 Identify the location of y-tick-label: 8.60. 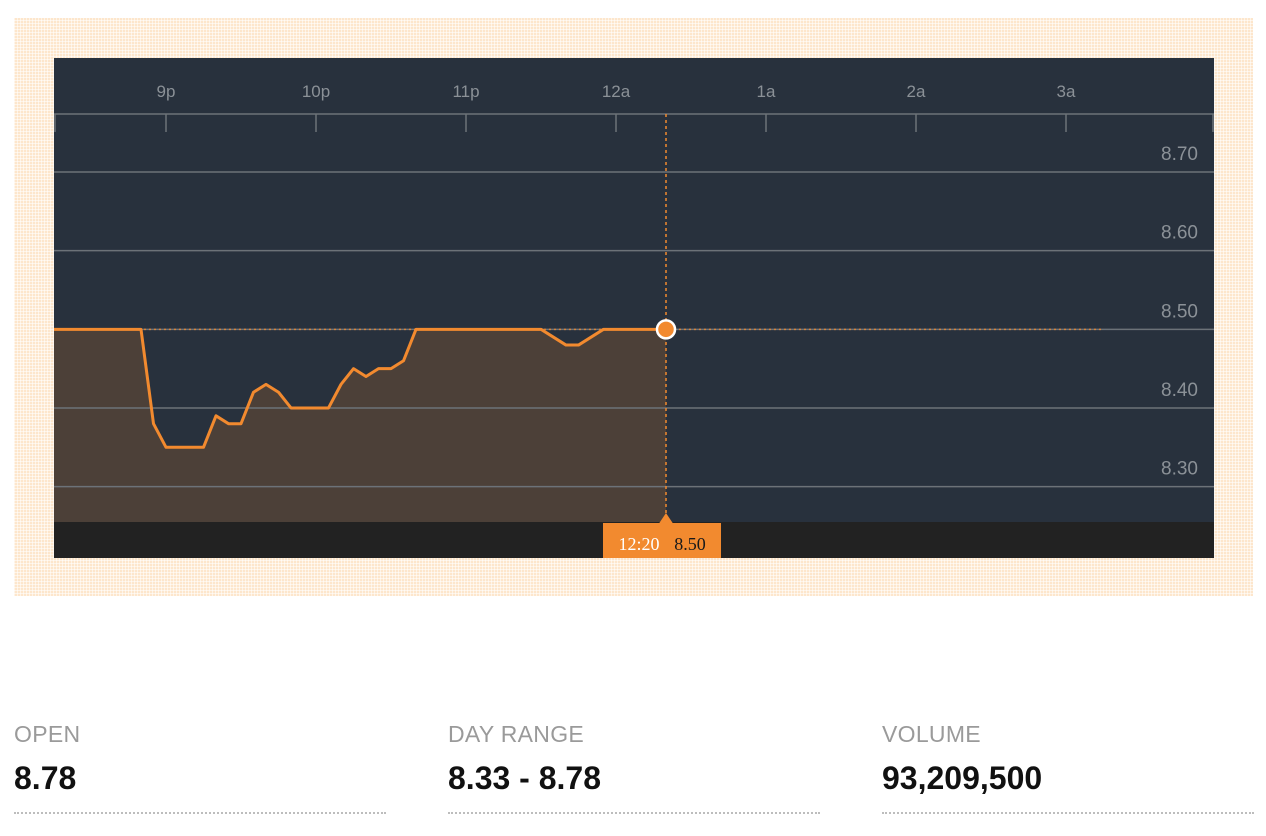
(1179, 233).